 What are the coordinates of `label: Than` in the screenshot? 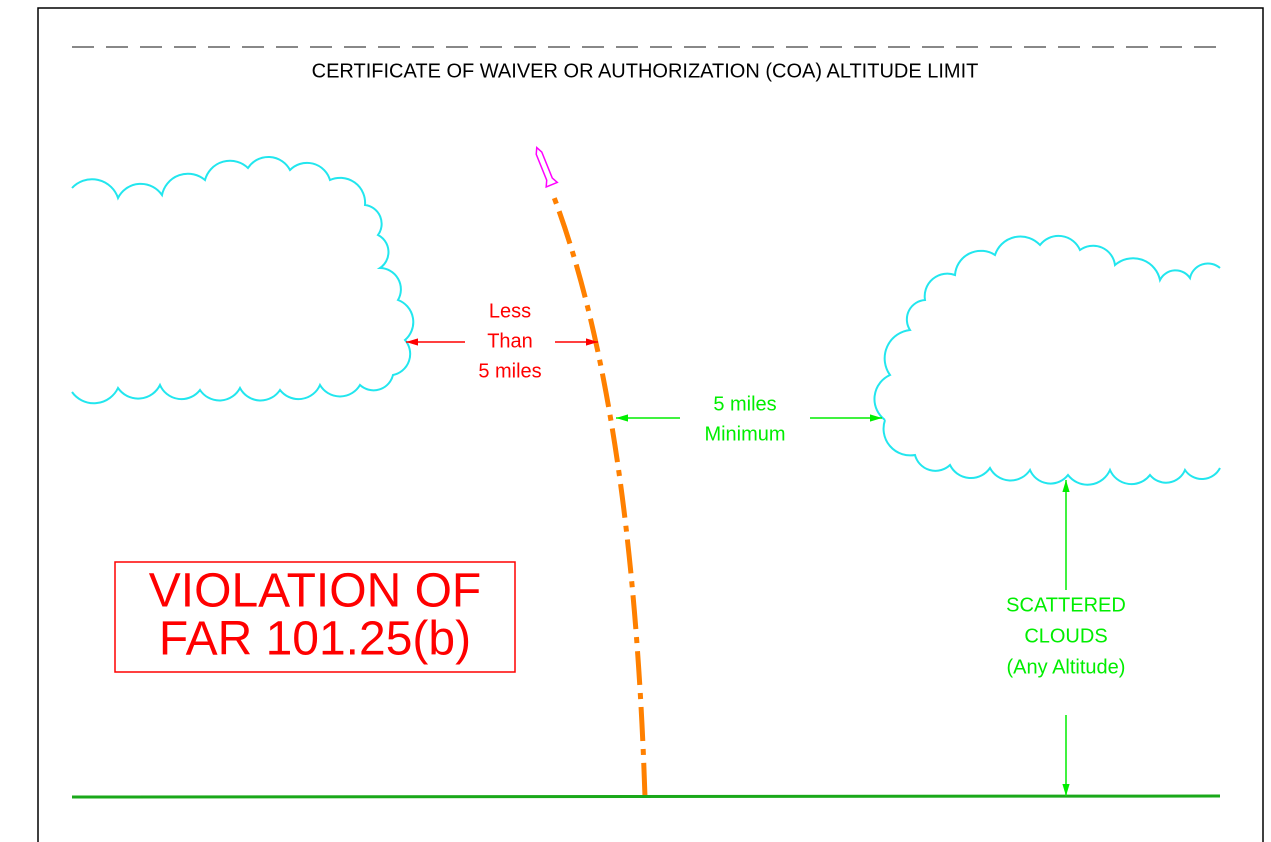 It's located at (510, 341).